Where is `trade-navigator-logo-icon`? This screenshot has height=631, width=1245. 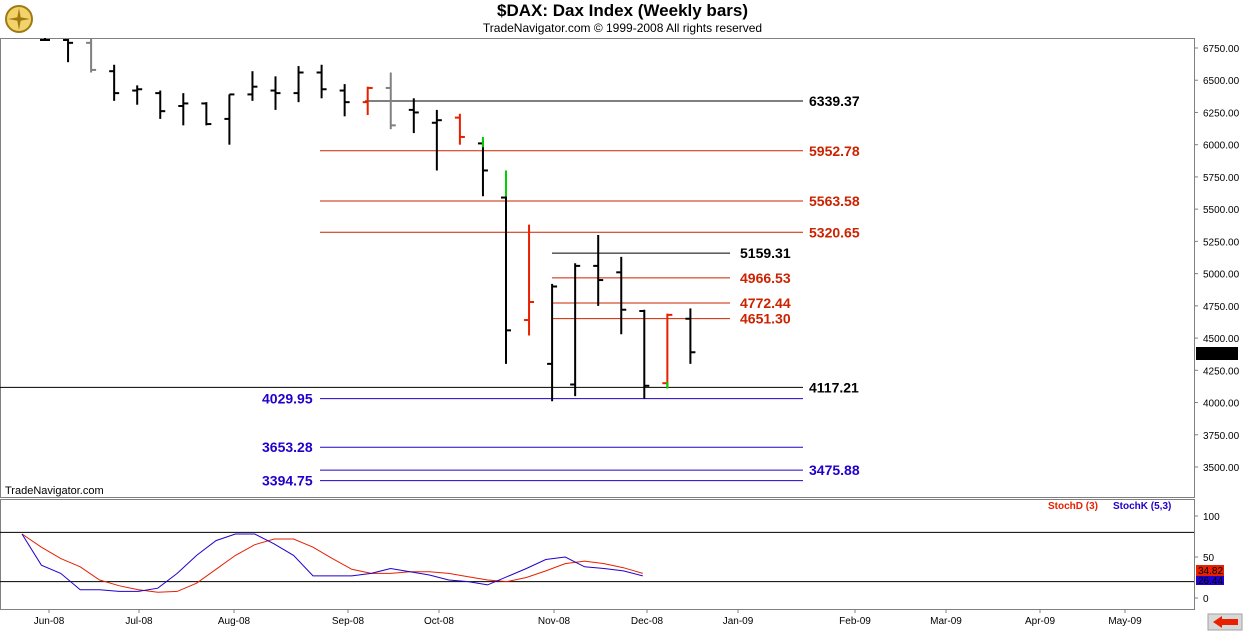 trade-navigator-logo-icon is located at coordinates (19, 19).